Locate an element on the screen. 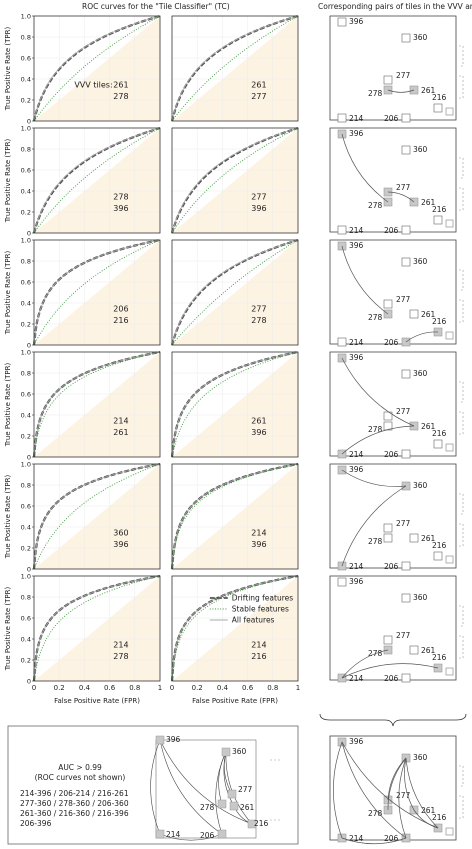  tile-label-396: 396 is located at coordinates (356, 741).